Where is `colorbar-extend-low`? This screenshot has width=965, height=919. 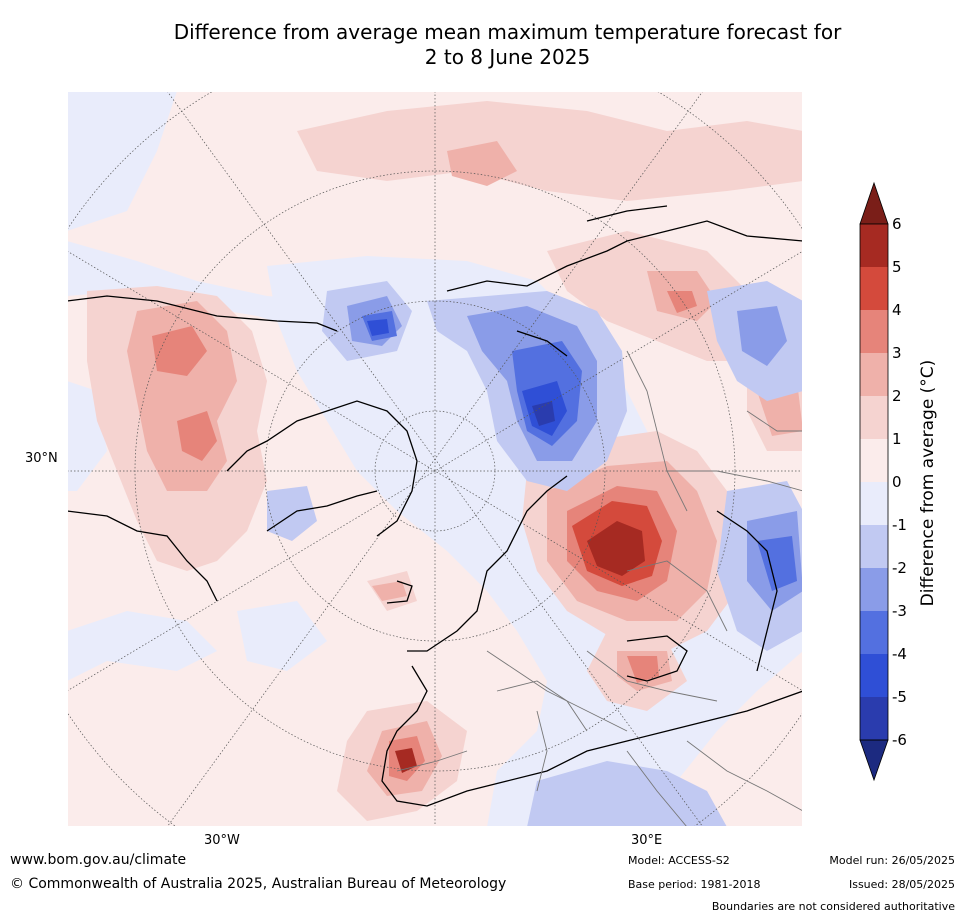 colorbar-extend-low is located at coordinates (874, 760).